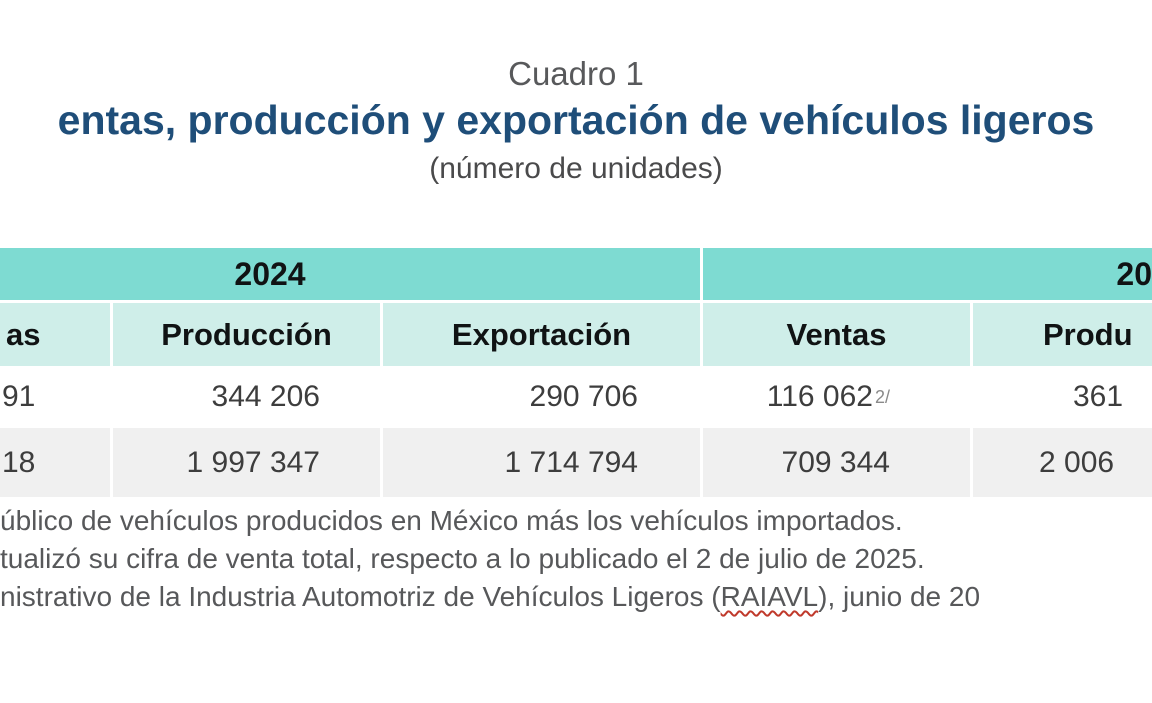 The height and width of the screenshot is (703, 1152). I want to click on col-header-produccion-2024: Producción, so click(246, 334).